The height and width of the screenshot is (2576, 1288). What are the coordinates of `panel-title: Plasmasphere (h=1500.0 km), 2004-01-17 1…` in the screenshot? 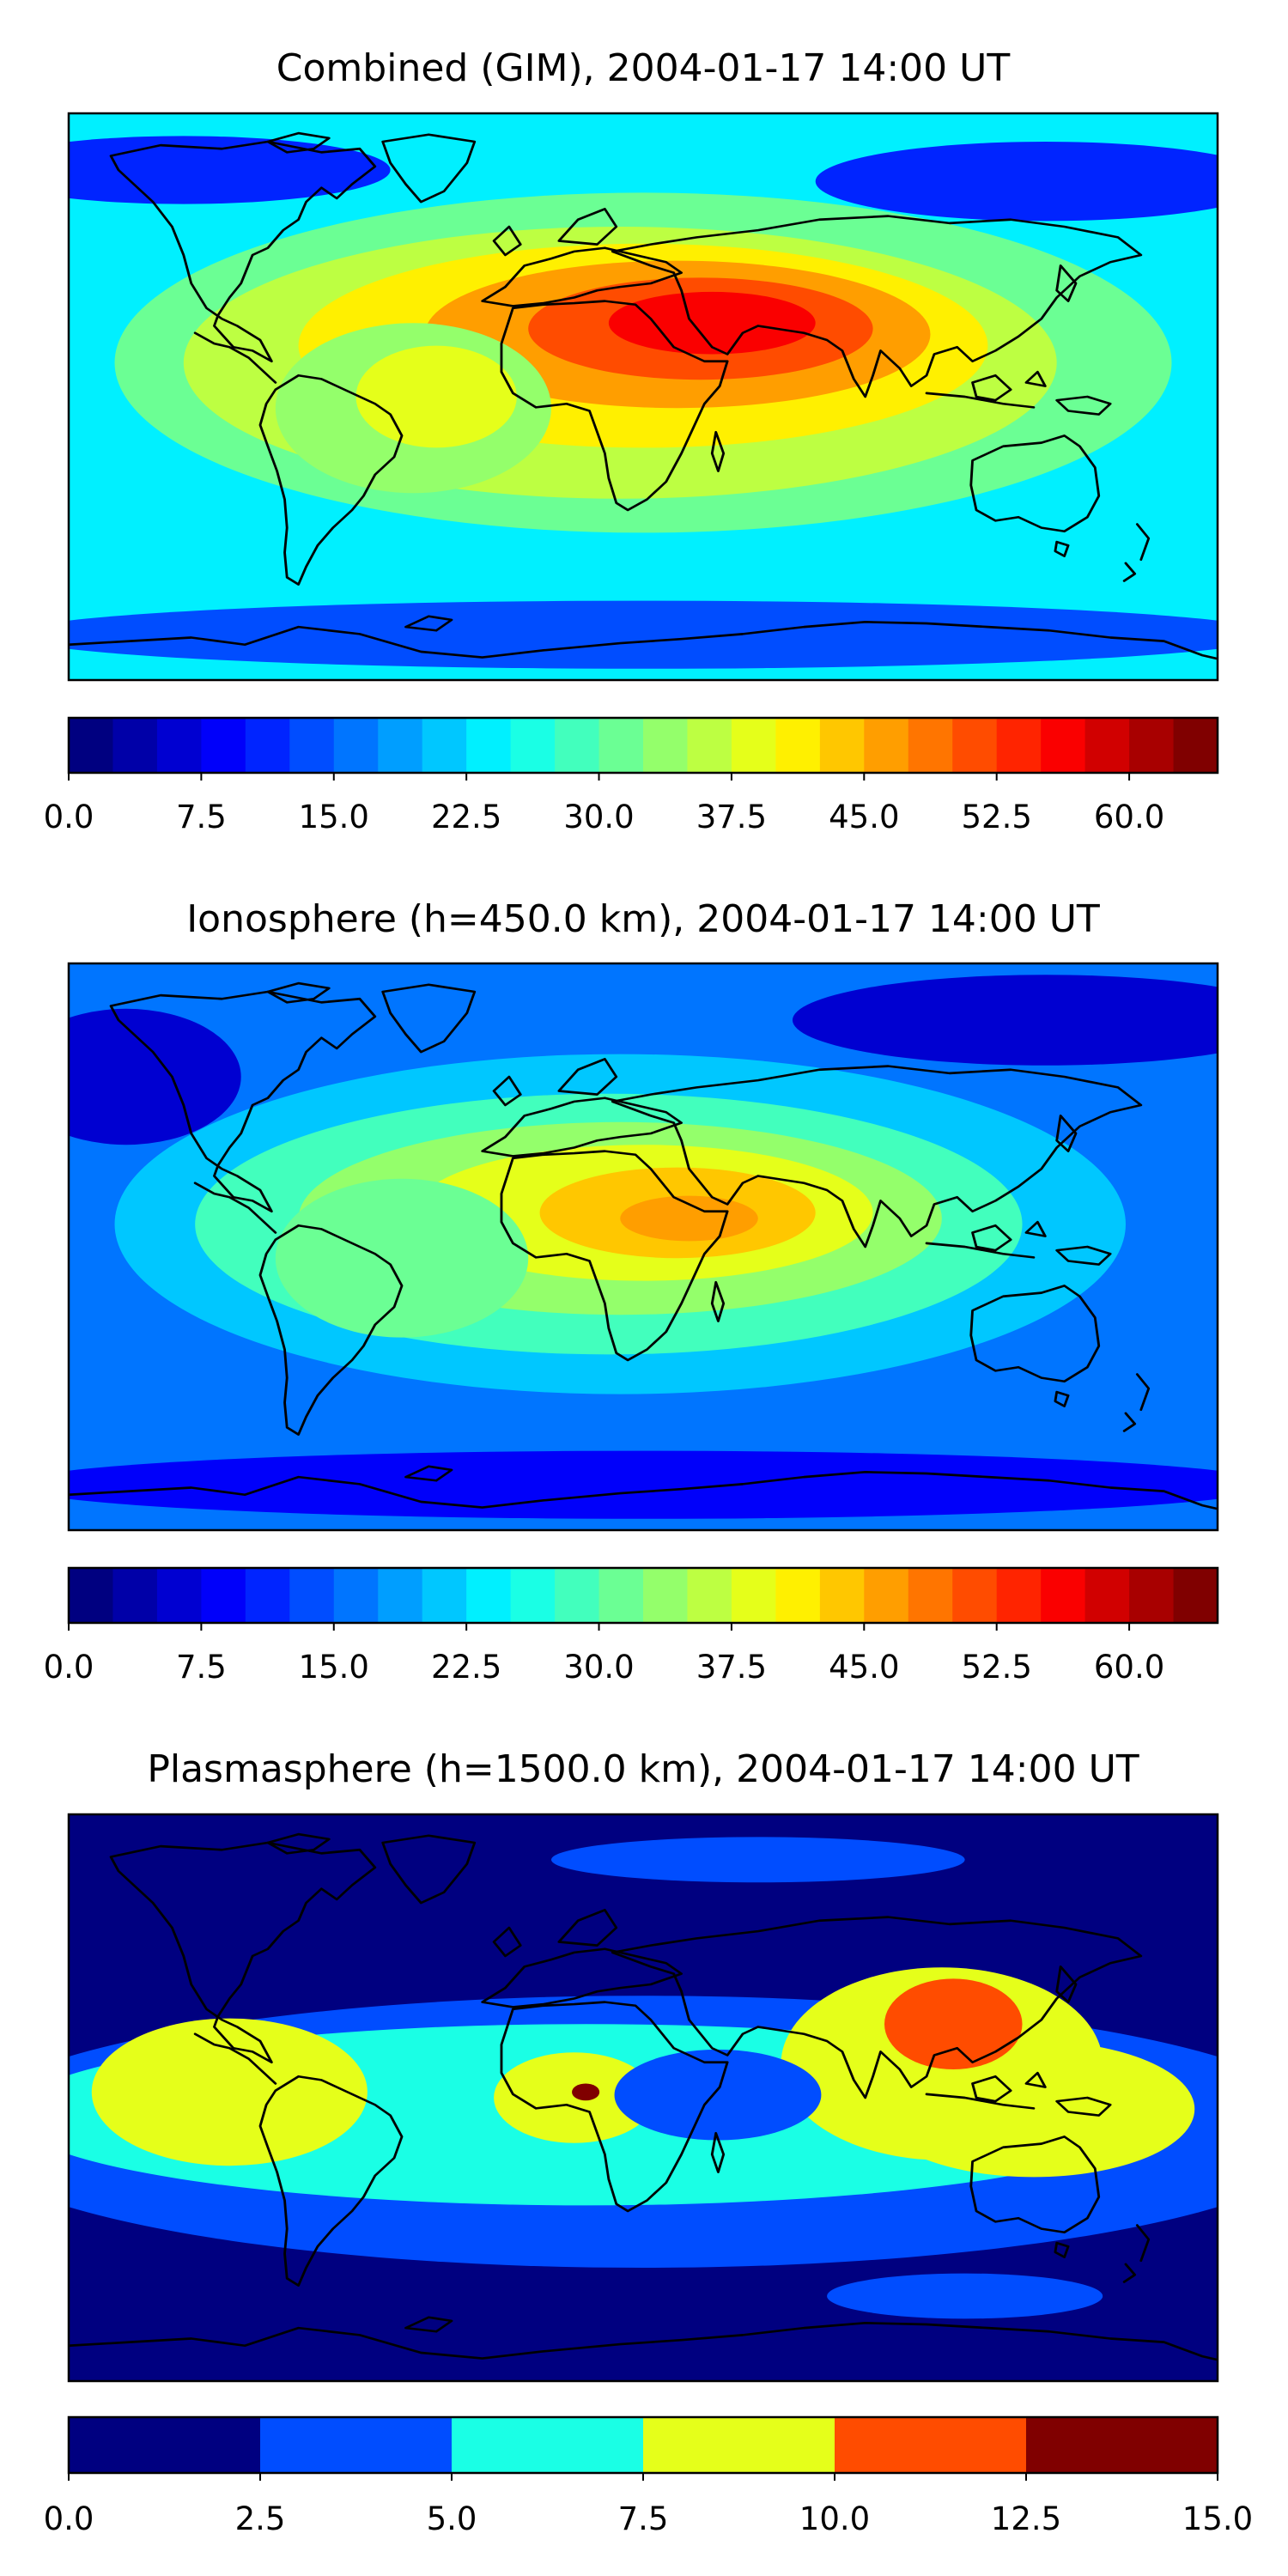 It's located at (643, 1769).